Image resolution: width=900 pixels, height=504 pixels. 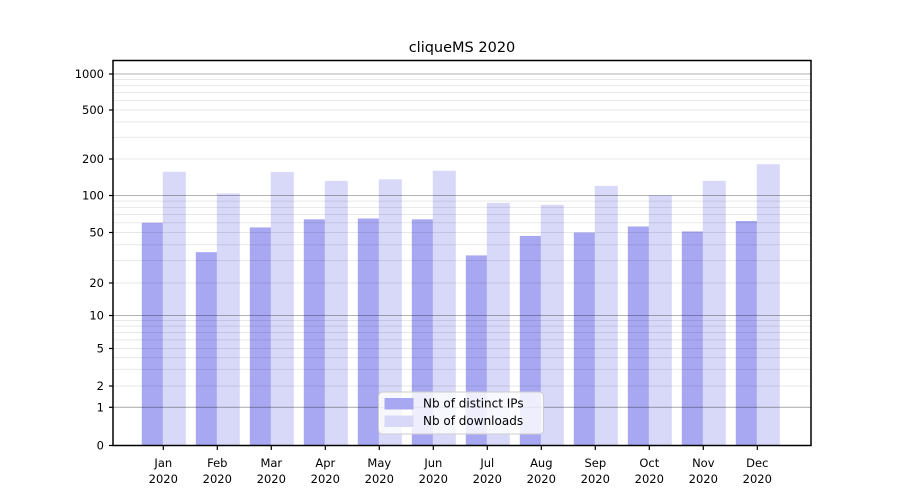 I want to click on bar-downloads-mar, so click(x=282, y=309).